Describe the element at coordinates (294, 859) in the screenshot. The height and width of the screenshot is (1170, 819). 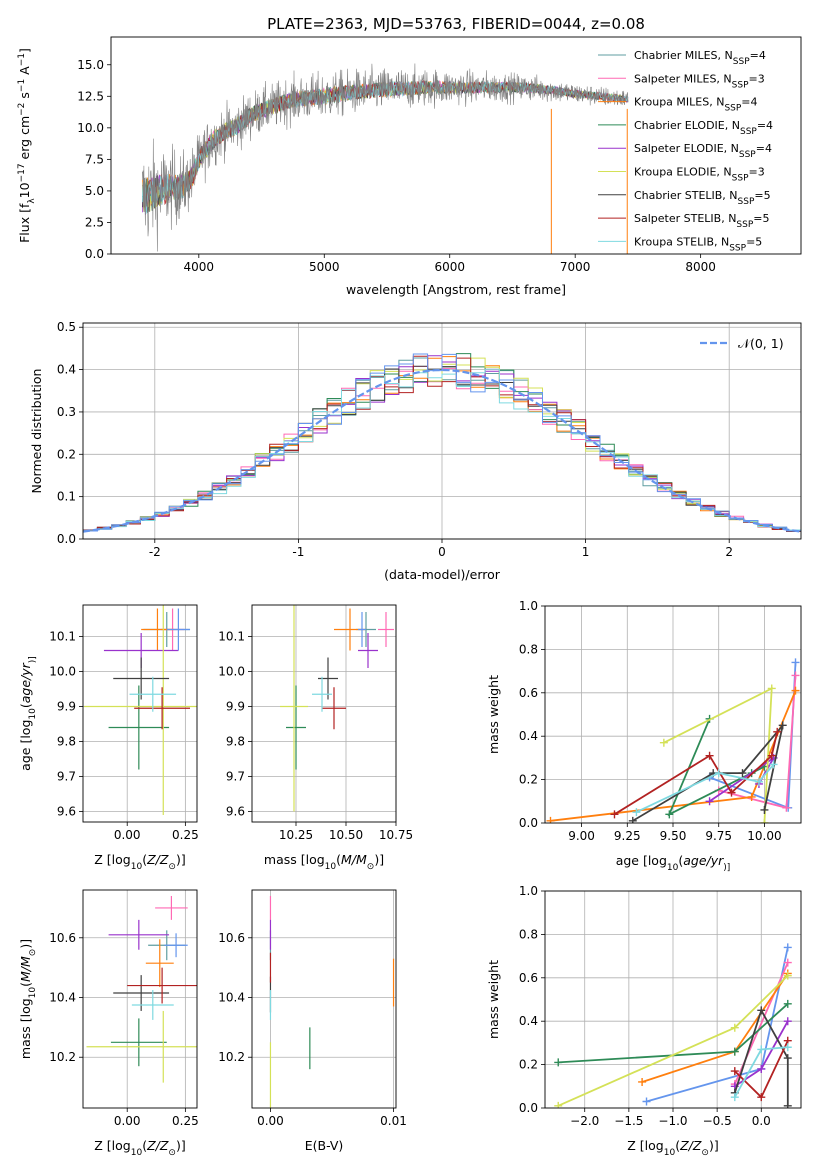
I see `x-axis-label-part: mass [log` at that location.